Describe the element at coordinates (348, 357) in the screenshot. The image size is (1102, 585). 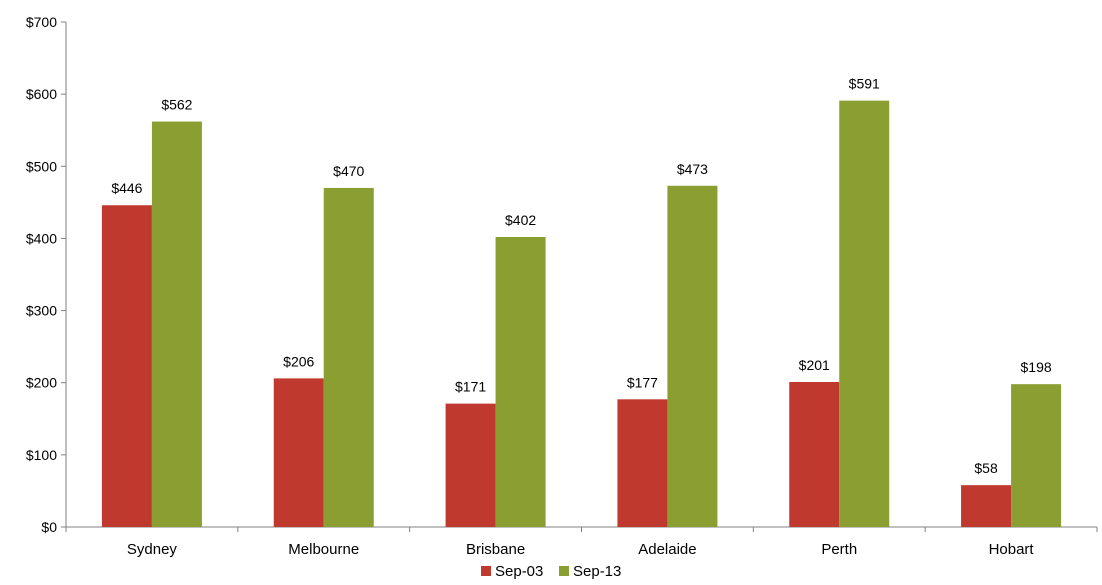
I see `bar-sep-13-melbourne` at that location.